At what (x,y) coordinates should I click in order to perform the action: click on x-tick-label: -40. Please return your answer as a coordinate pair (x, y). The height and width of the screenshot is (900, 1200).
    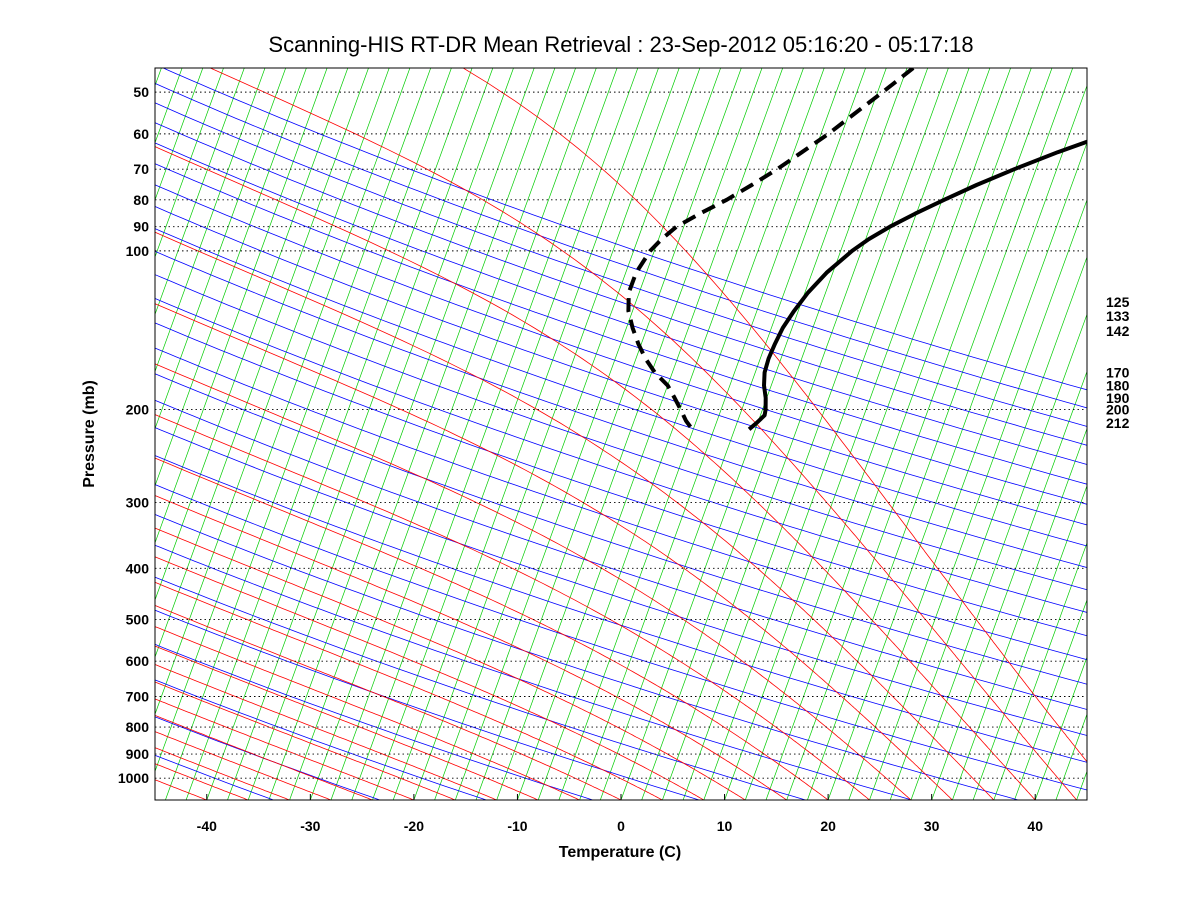
    Looking at the image, I should click on (207, 826).